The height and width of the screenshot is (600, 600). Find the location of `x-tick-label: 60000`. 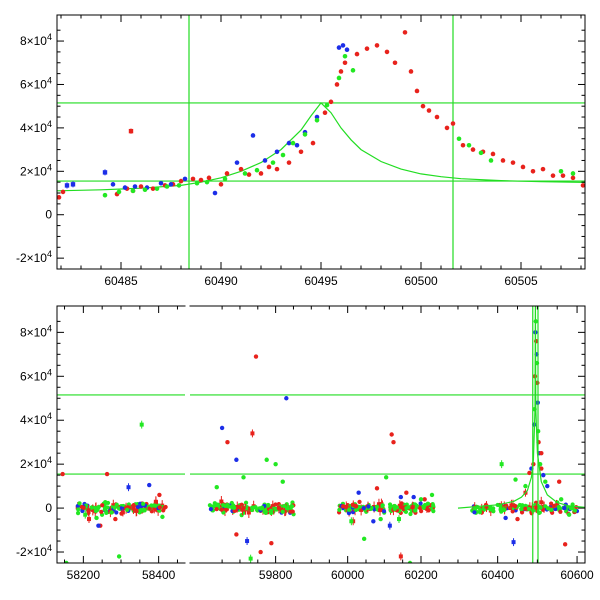

x-tick-label: 60000 is located at coordinates (348, 575).